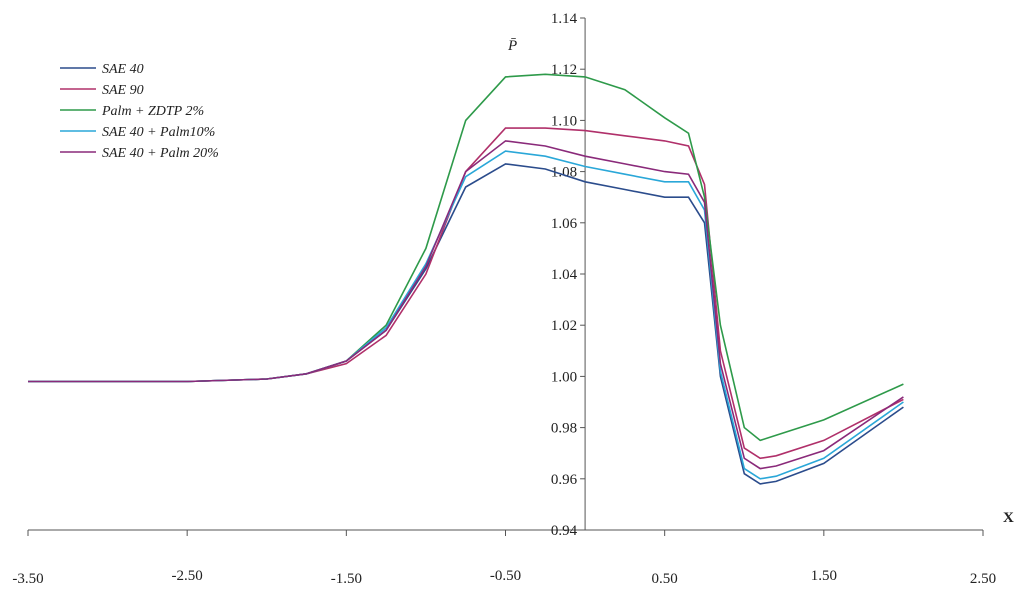 The height and width of the screenshot is (593, 1024). What do you see at coordinates (346, 579) in the screenshot?
I see `x-tick-label: -1.50` at bounding box center [346, 579].